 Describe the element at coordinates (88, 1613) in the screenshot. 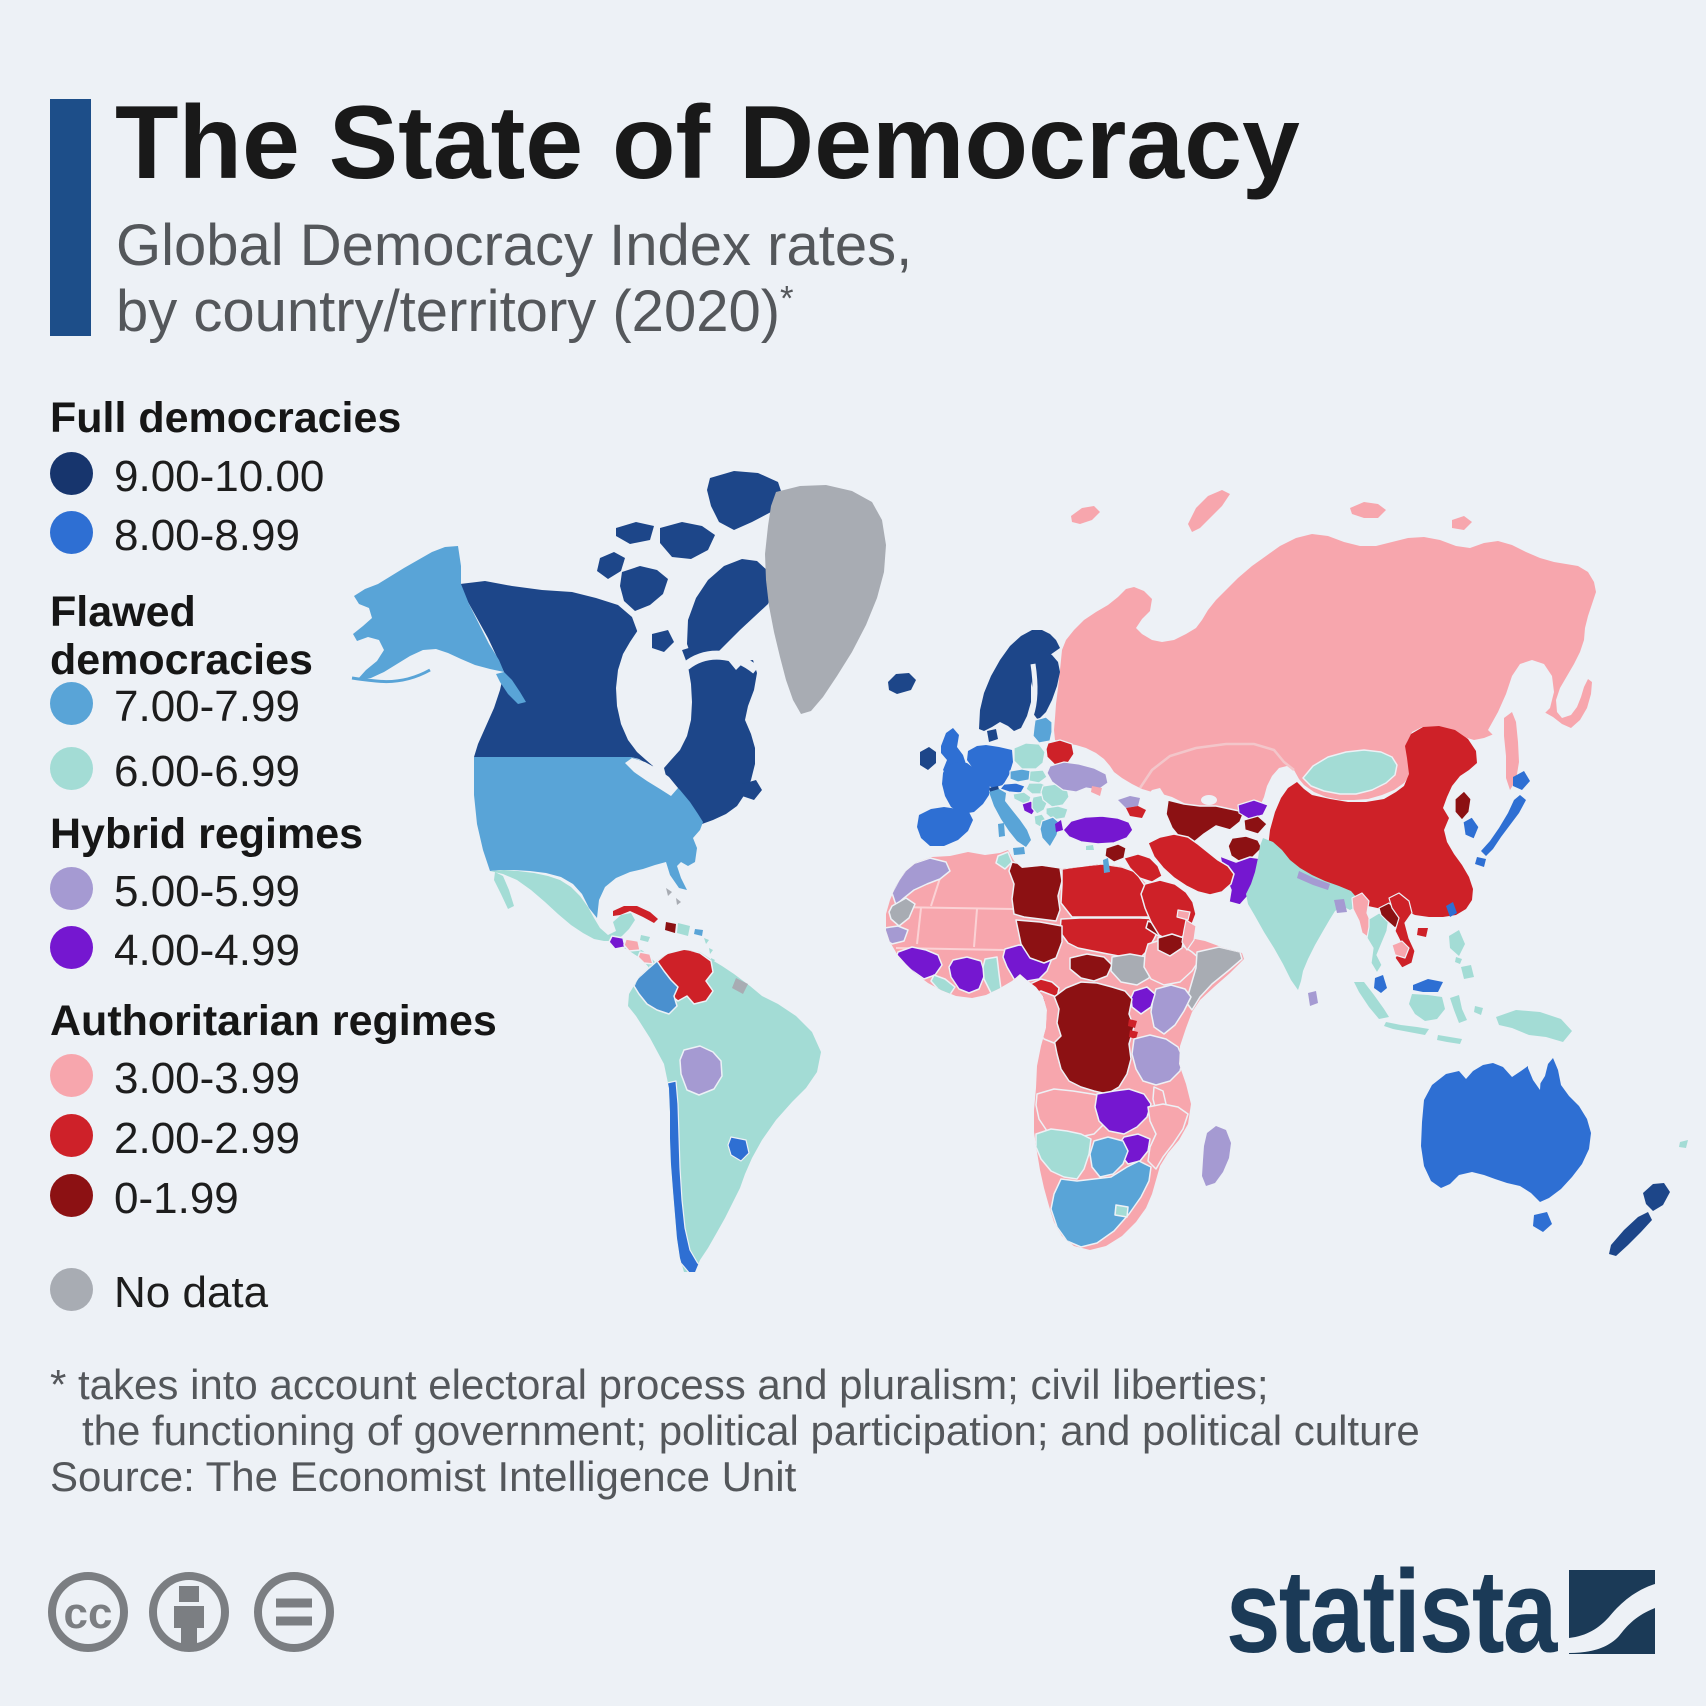

I see `svg-text: cc` at that location.